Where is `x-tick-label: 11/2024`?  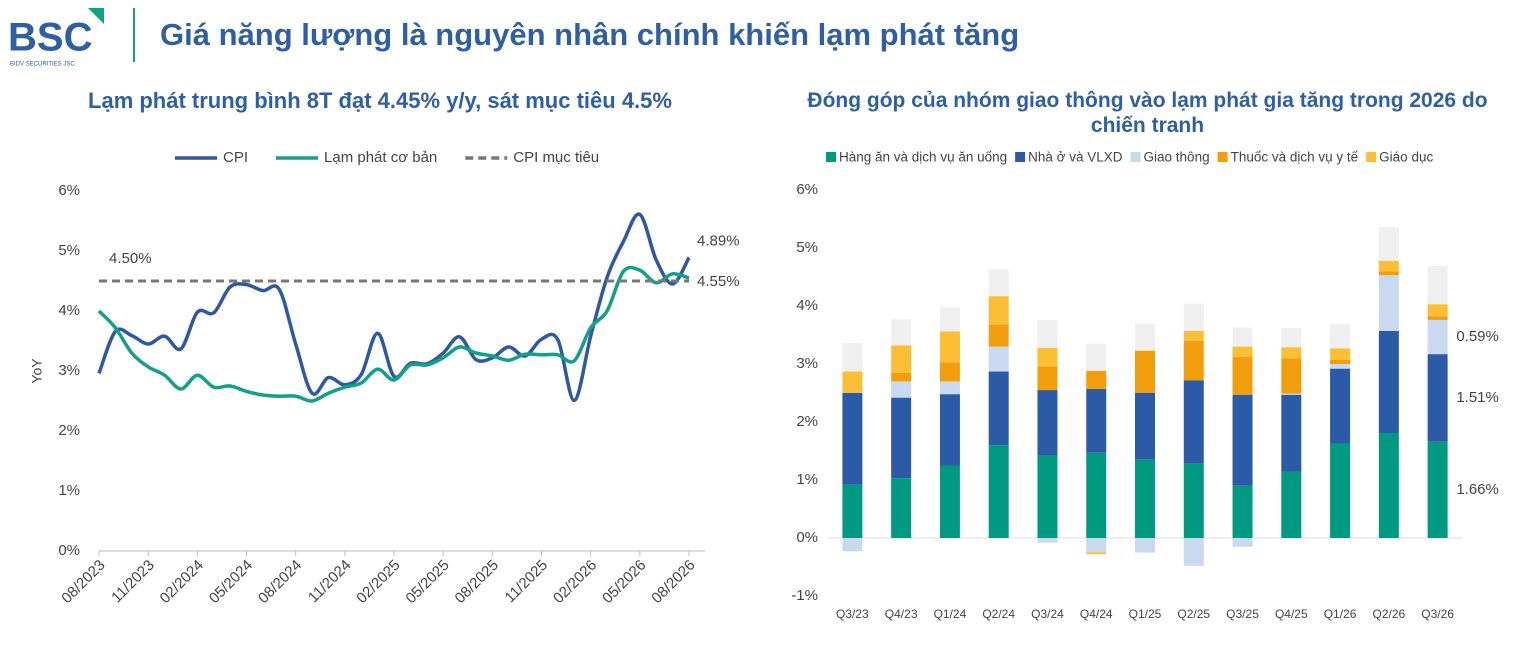
x-tick-label: 11/2024 is located at coordinates (330, 582).